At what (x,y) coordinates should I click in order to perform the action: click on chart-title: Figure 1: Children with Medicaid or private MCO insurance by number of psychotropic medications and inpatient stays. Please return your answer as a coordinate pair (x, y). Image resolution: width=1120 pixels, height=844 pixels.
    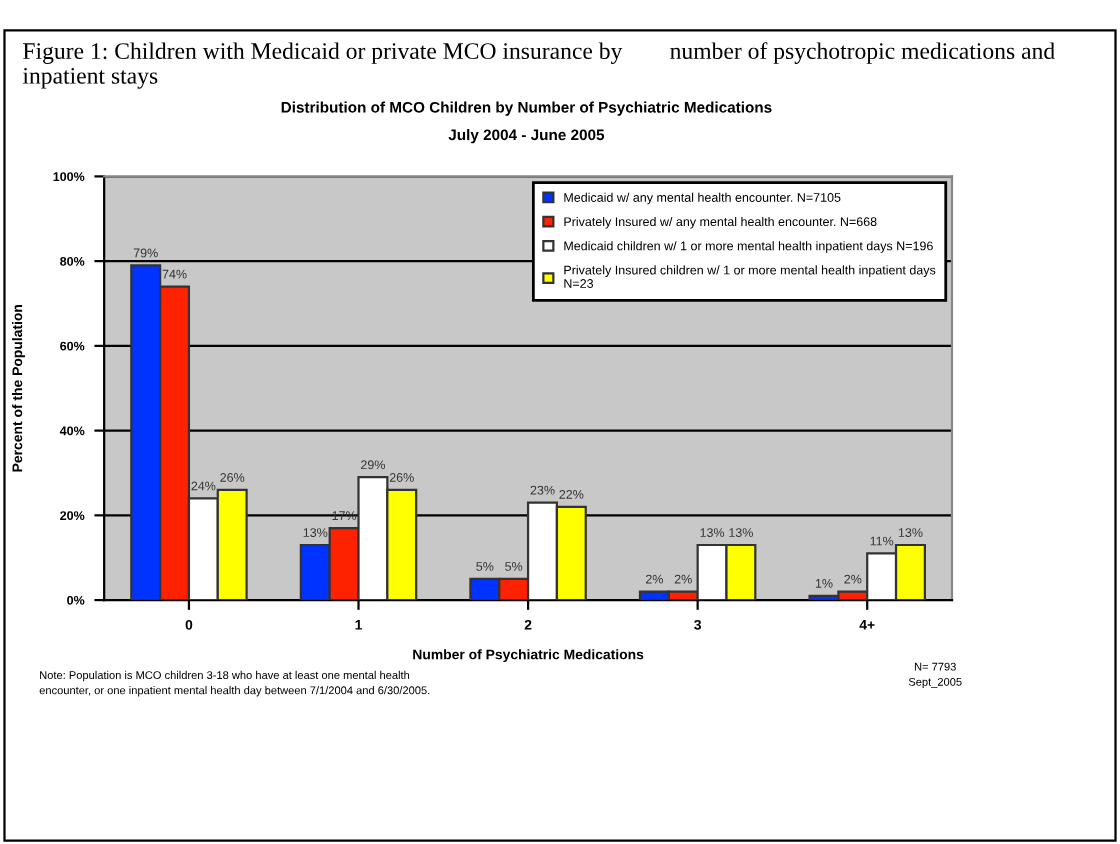
    Looking at the image, I should click on (538, 65).